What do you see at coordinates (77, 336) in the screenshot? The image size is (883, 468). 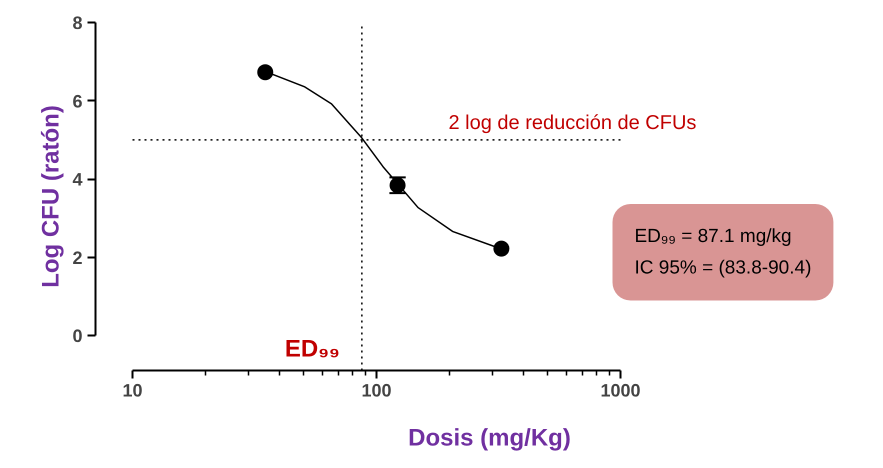 I see `y-tick-label: 0` at bounding box center [77, 336].